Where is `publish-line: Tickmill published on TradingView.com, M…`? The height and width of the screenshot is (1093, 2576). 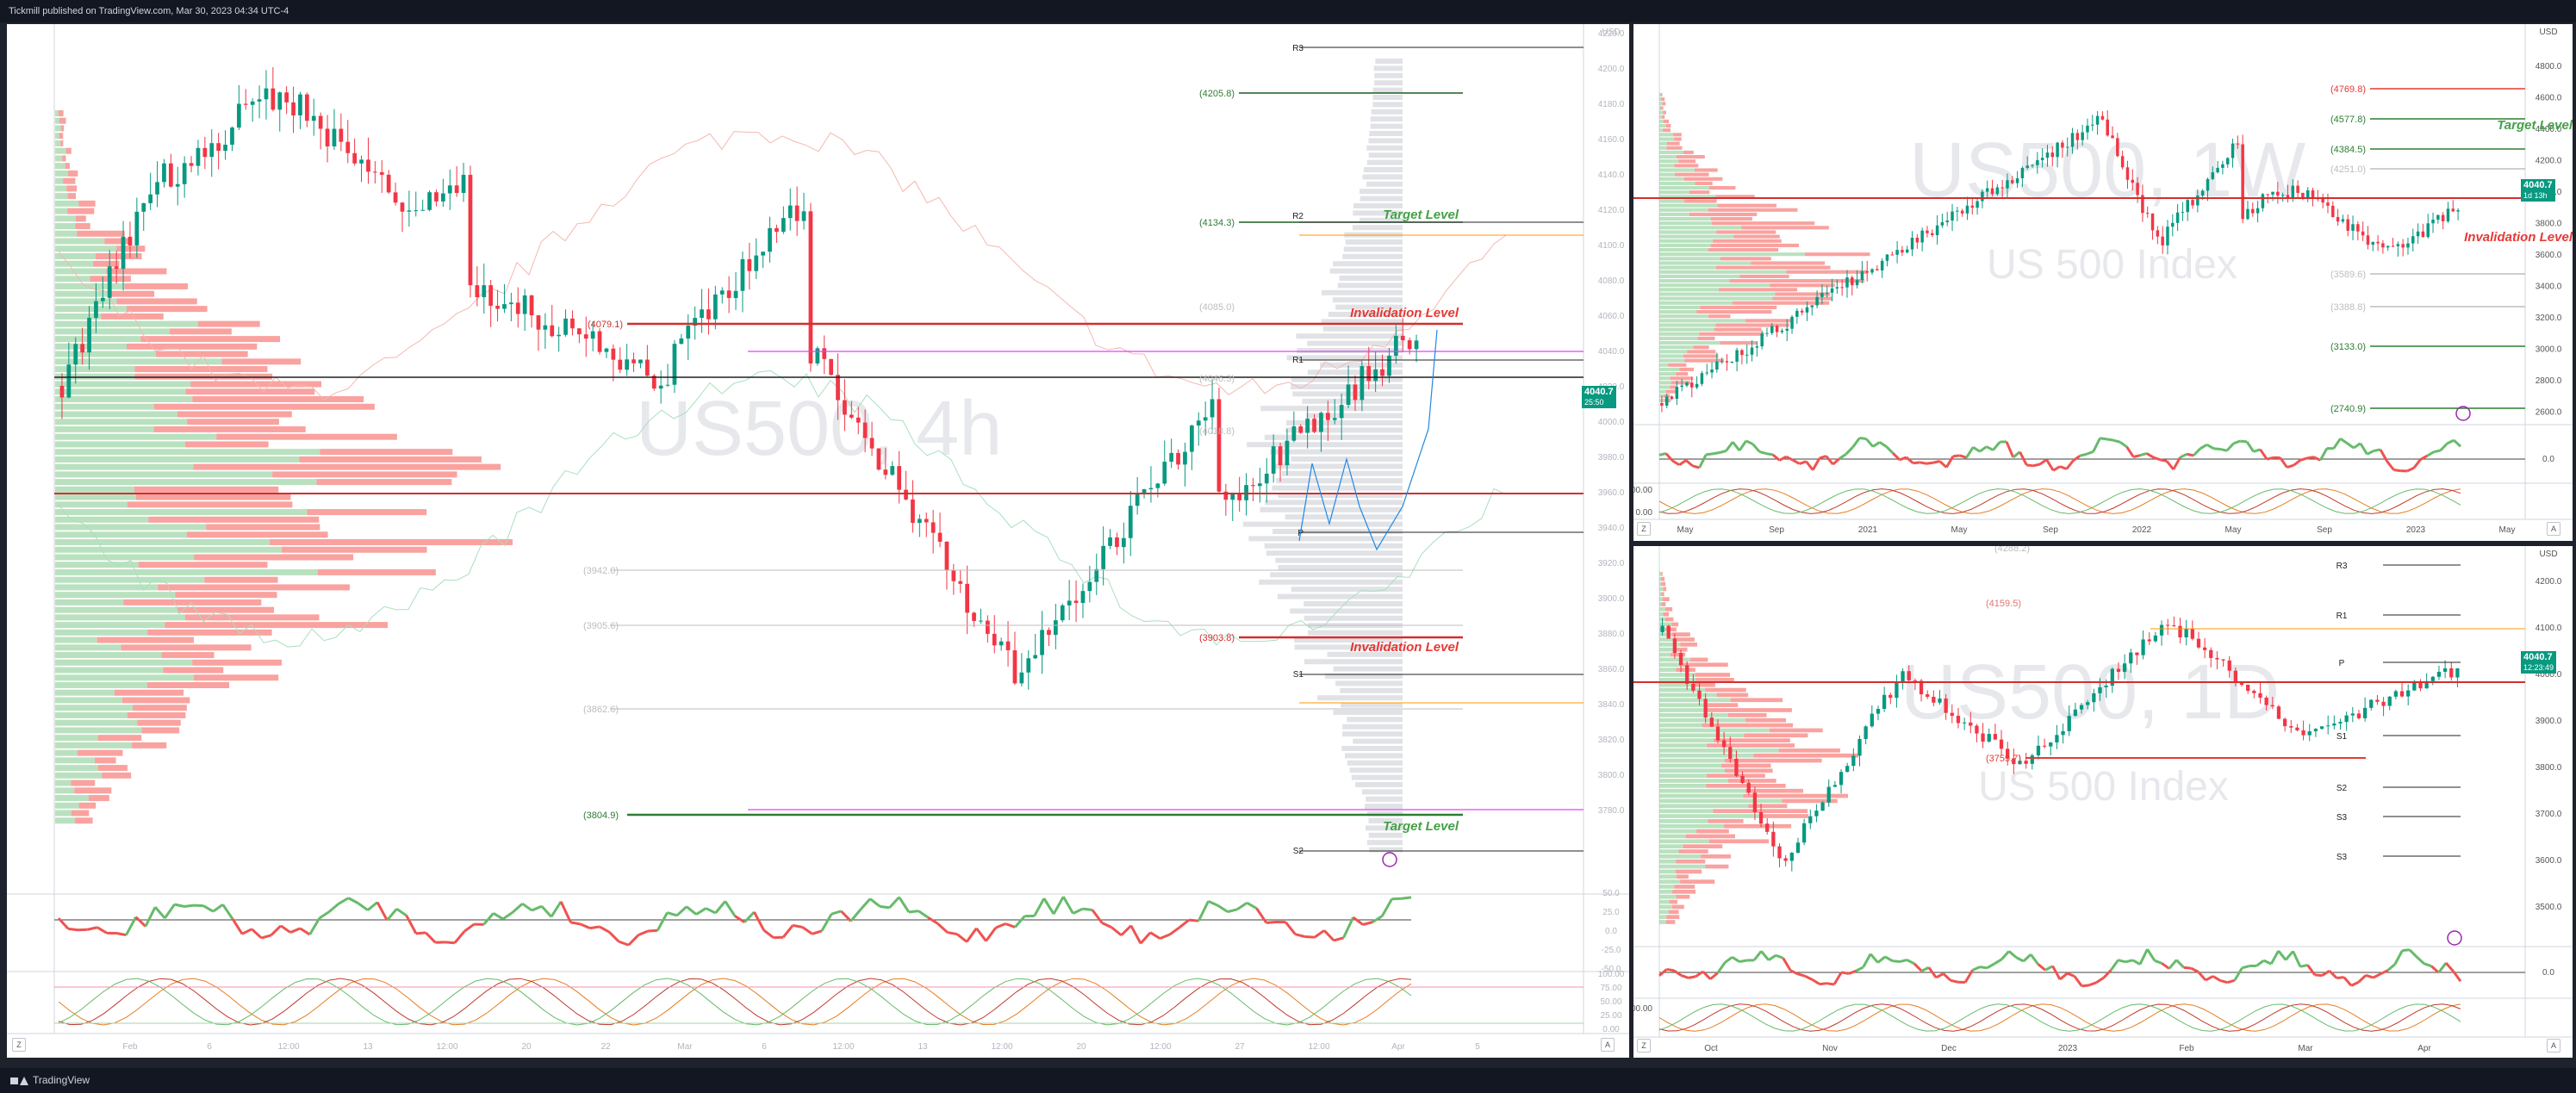 publish-line: Tickmill published on TradingView.com, M… is located at coordinates (149, 11).